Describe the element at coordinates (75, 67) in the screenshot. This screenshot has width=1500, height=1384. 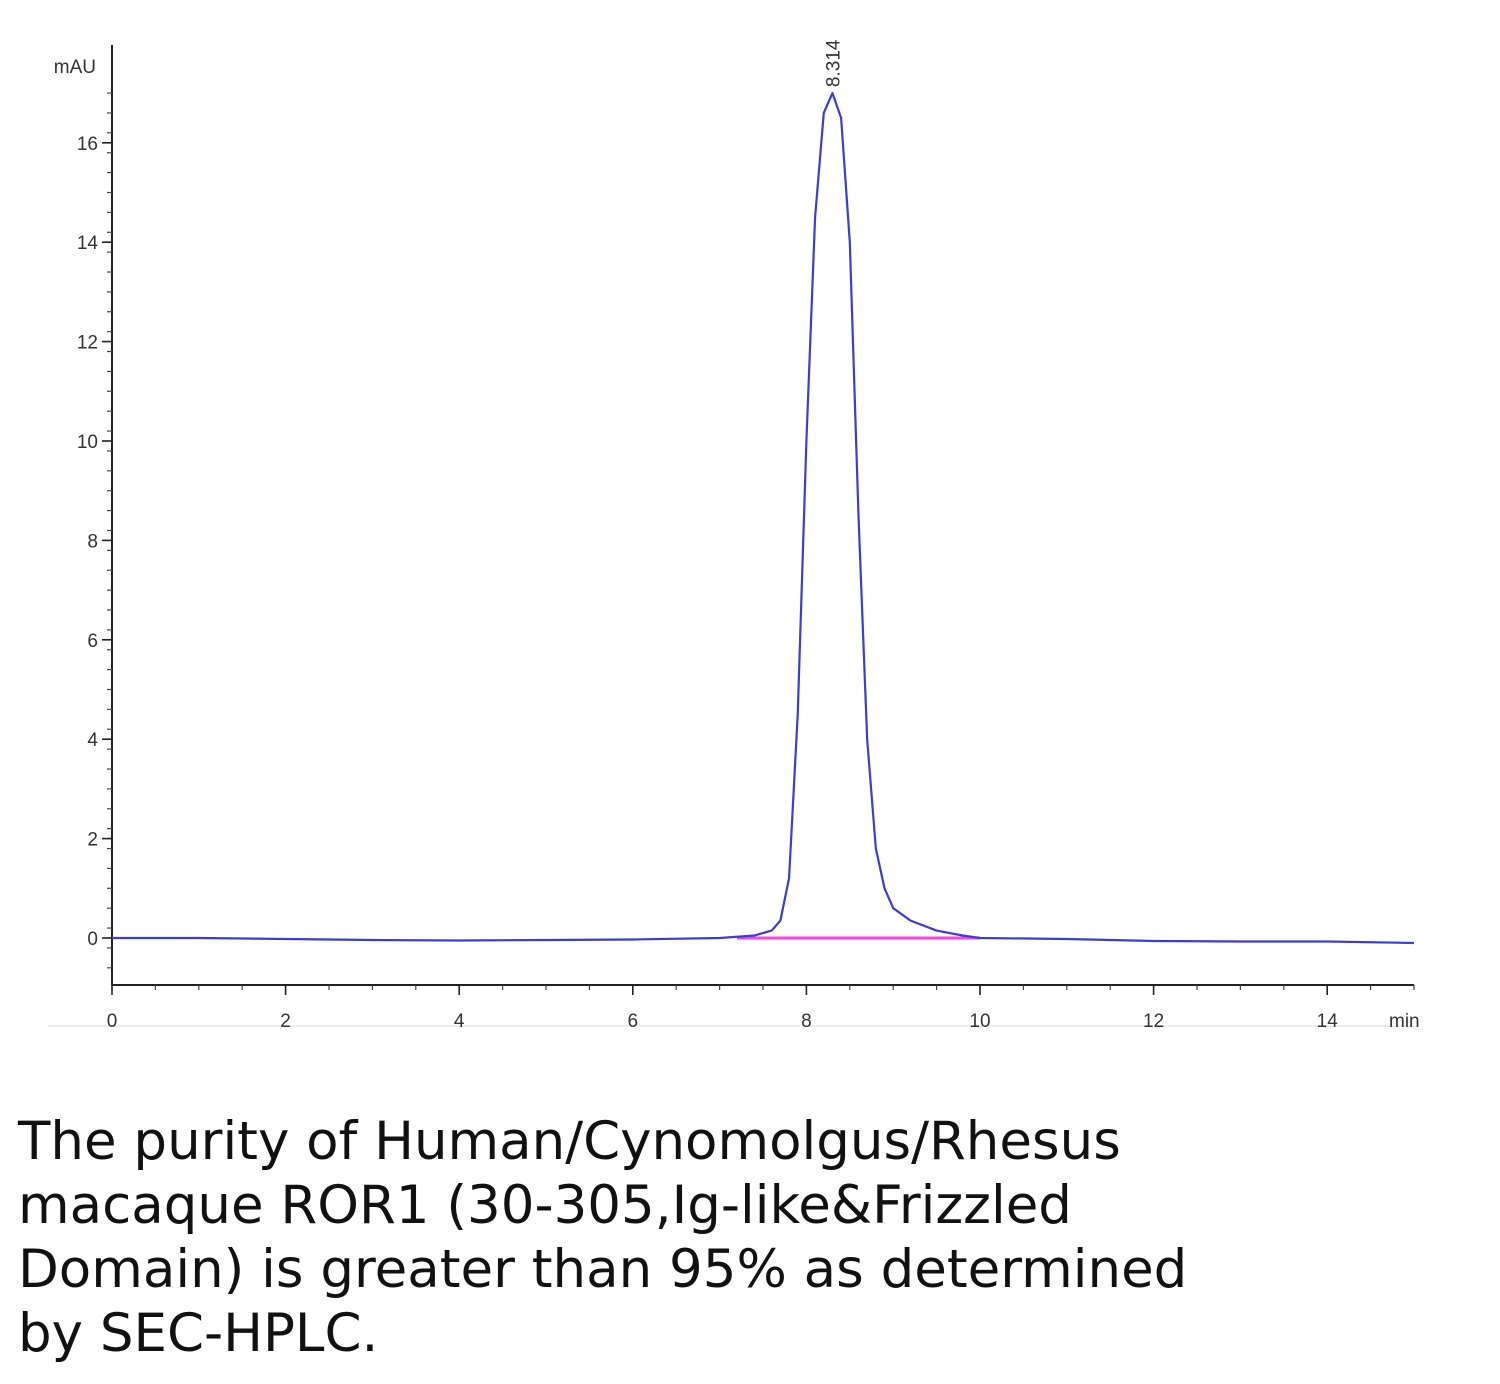
I see `y-unit-label: mAU` at that location.